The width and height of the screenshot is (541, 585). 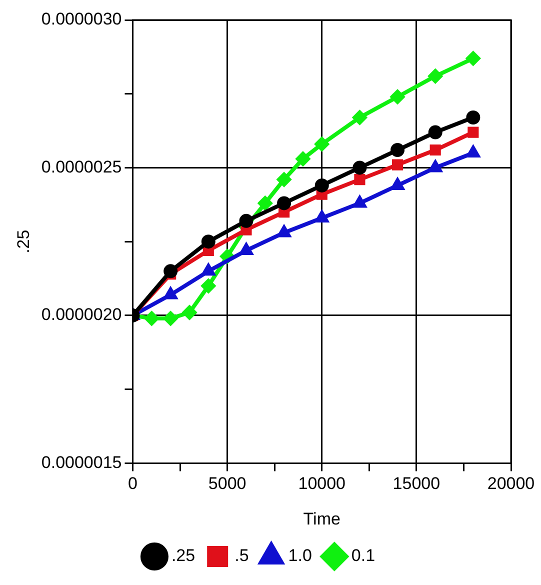 I want to click on x-tick-label: 5000, so click(x=227, y=484).